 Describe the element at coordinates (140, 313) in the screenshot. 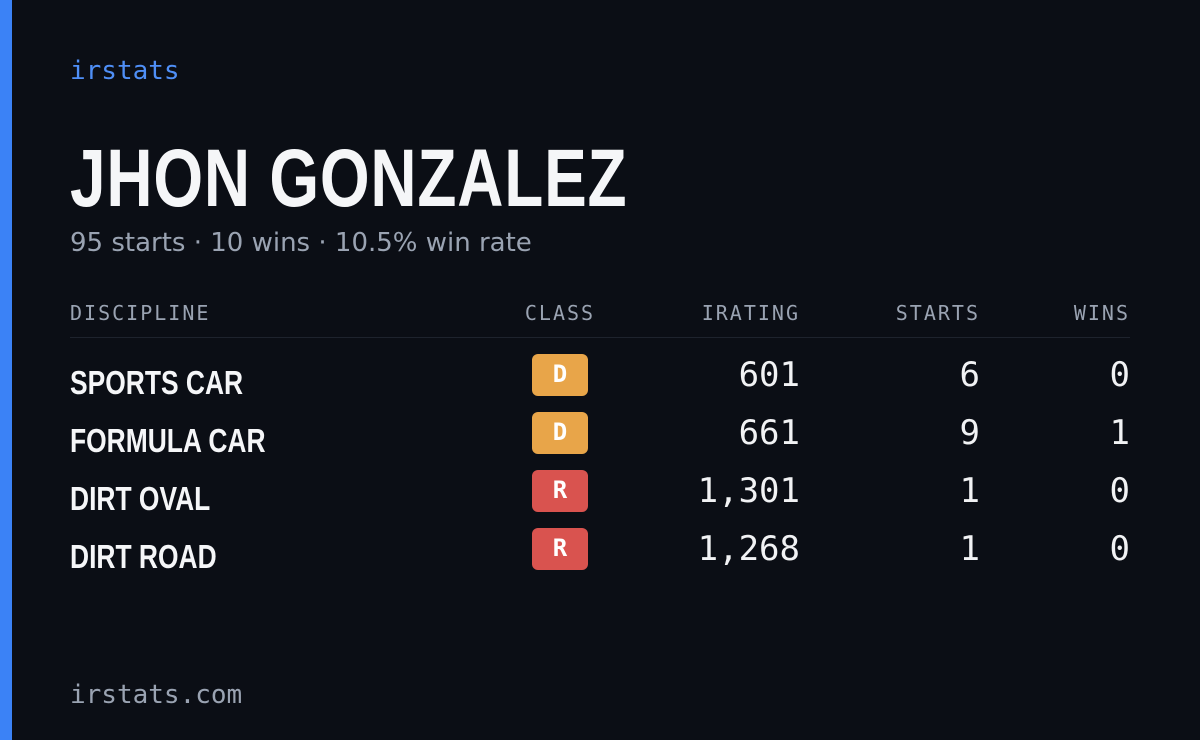

I see `column-header: DISCIPLINE` at that location.